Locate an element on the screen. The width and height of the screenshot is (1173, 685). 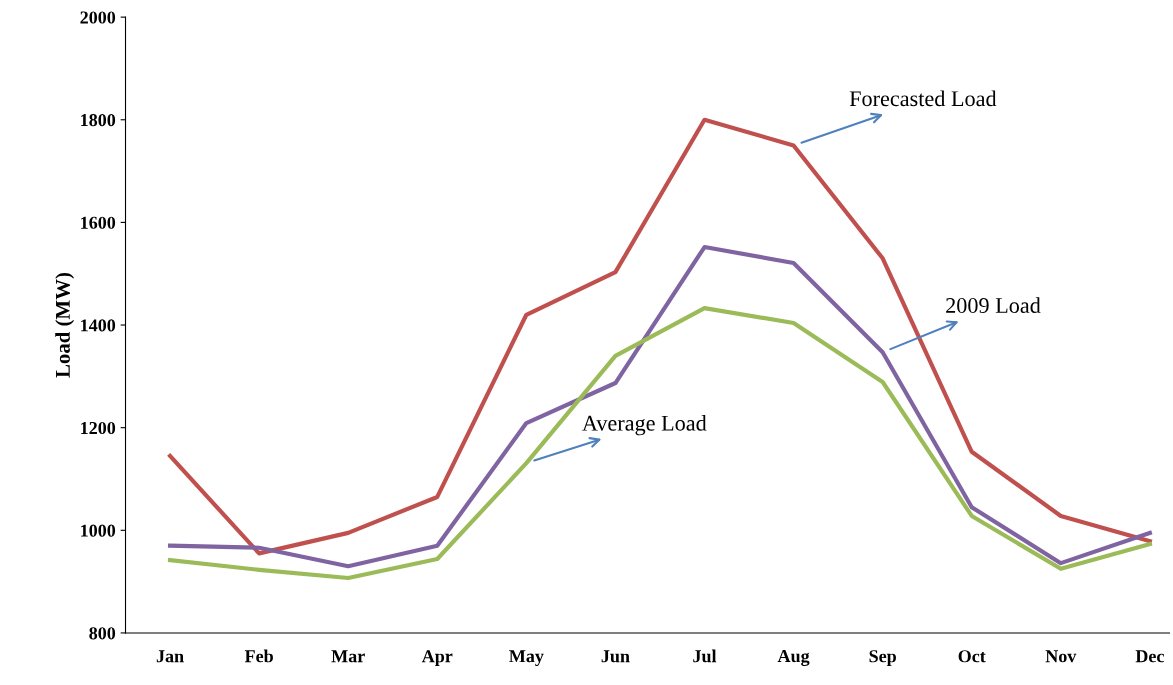
x-tick-label: May is located at coordinates (526, 658).